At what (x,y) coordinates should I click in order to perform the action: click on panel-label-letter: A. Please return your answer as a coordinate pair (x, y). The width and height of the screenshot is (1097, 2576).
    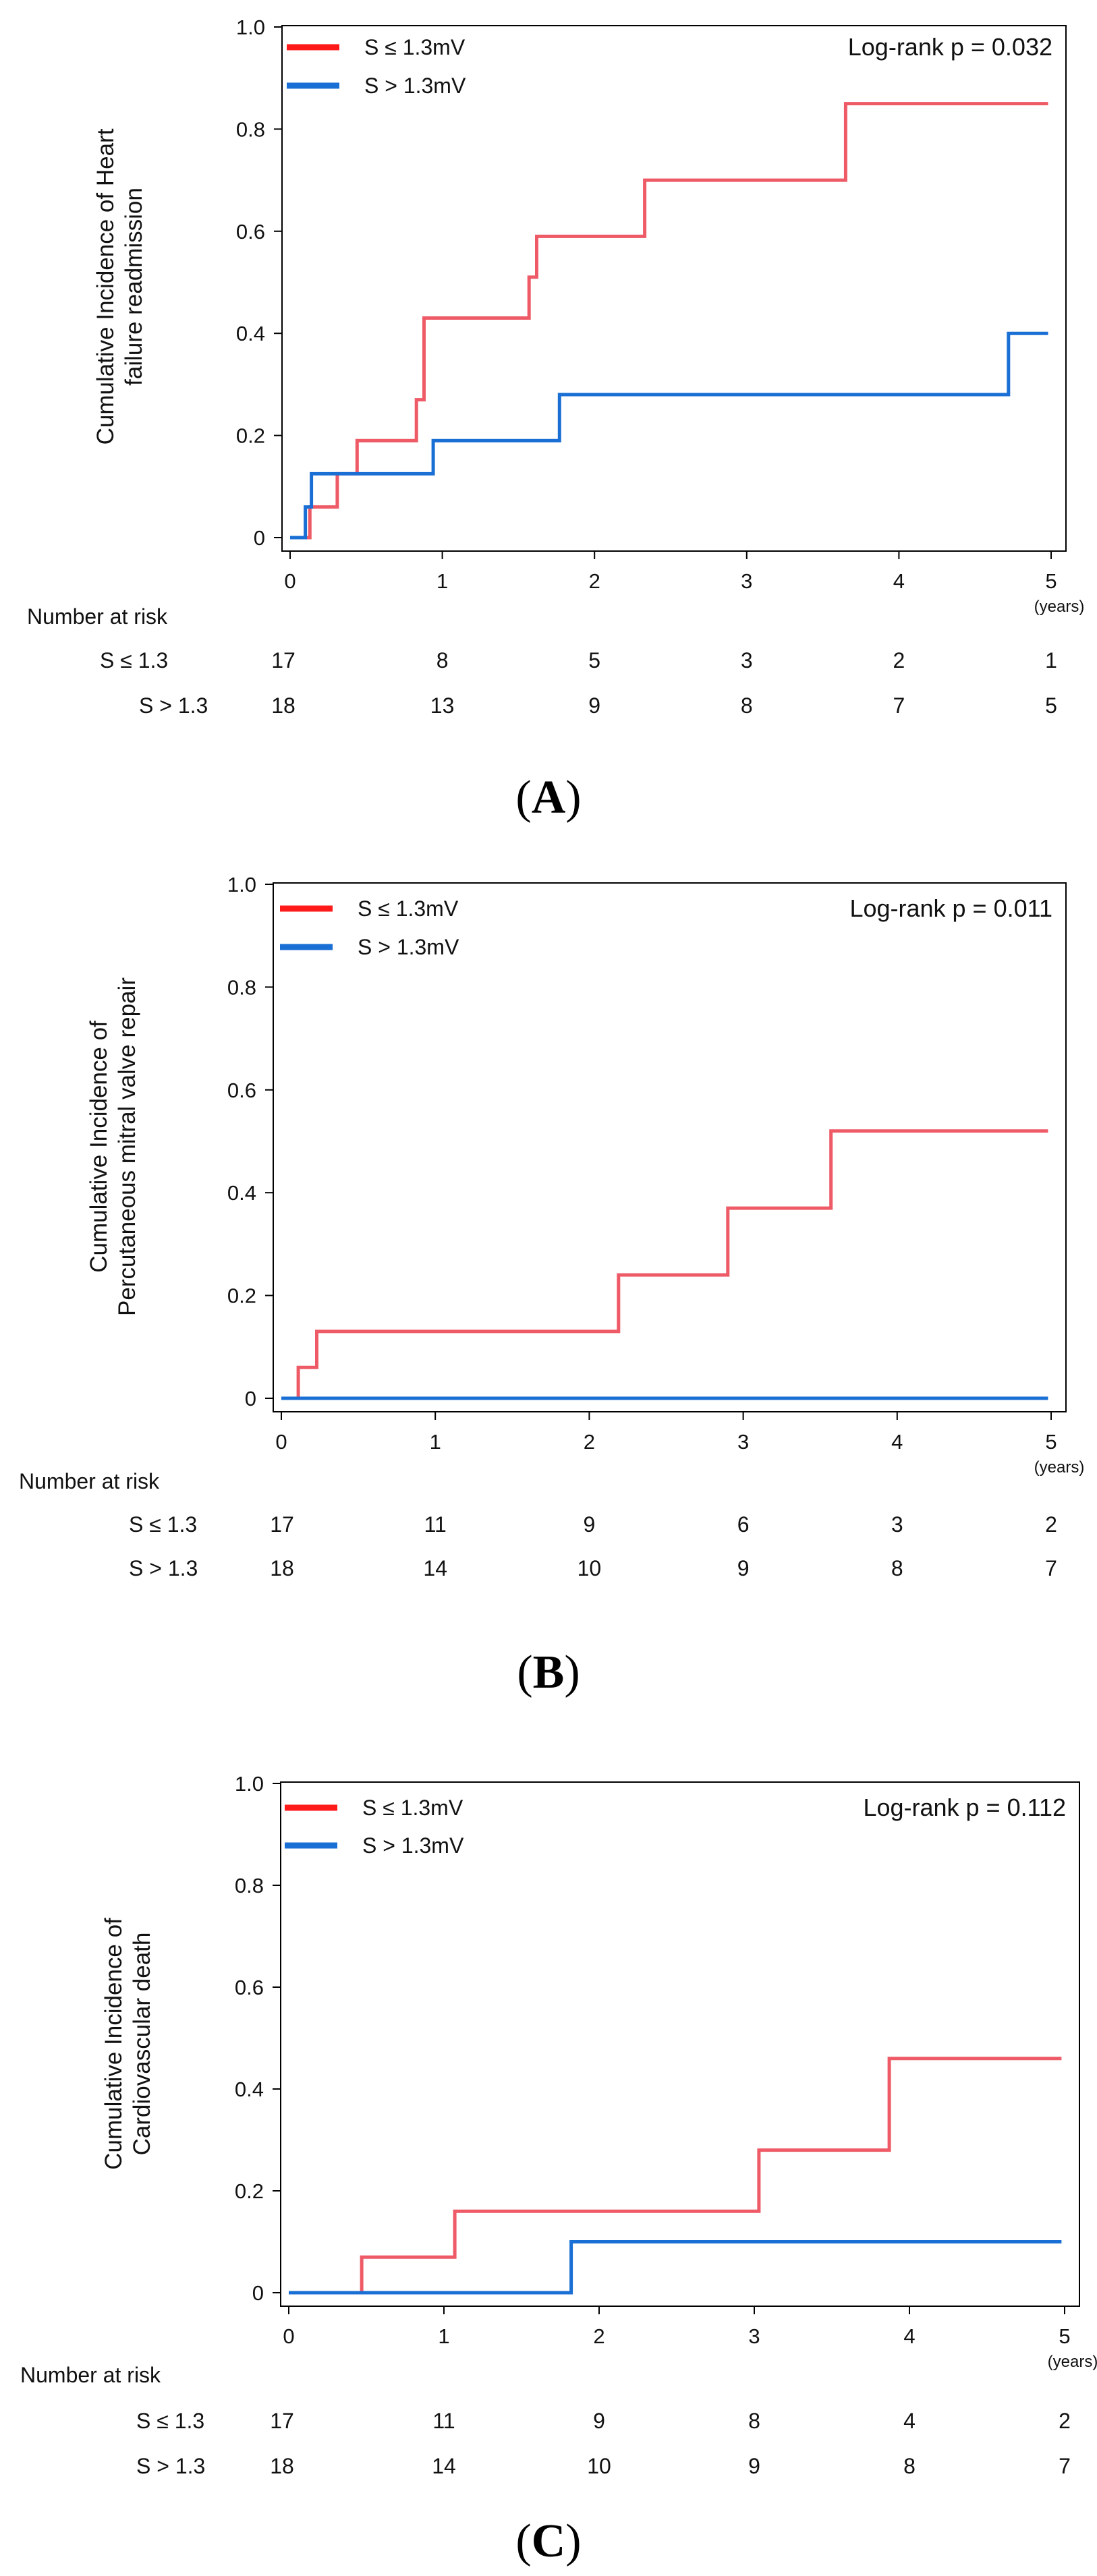
    Looking at the image, I should click on (549, 798).